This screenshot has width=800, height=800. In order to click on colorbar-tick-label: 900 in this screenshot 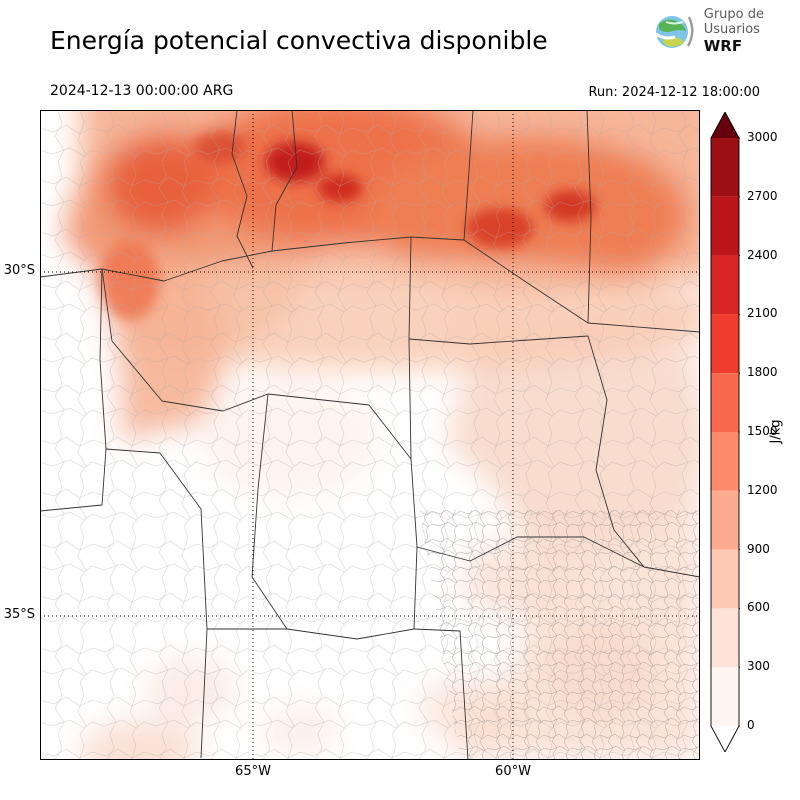, I will do `click(758, 549)`.